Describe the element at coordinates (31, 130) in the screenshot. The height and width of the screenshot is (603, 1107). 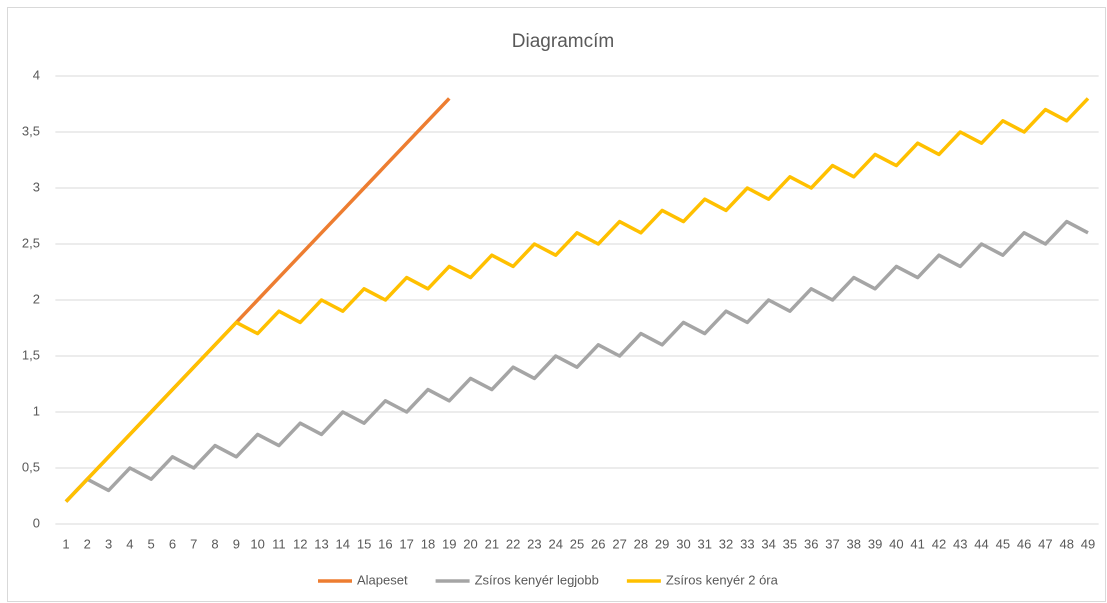
I see `y-tick-label: 3,5` at that location.